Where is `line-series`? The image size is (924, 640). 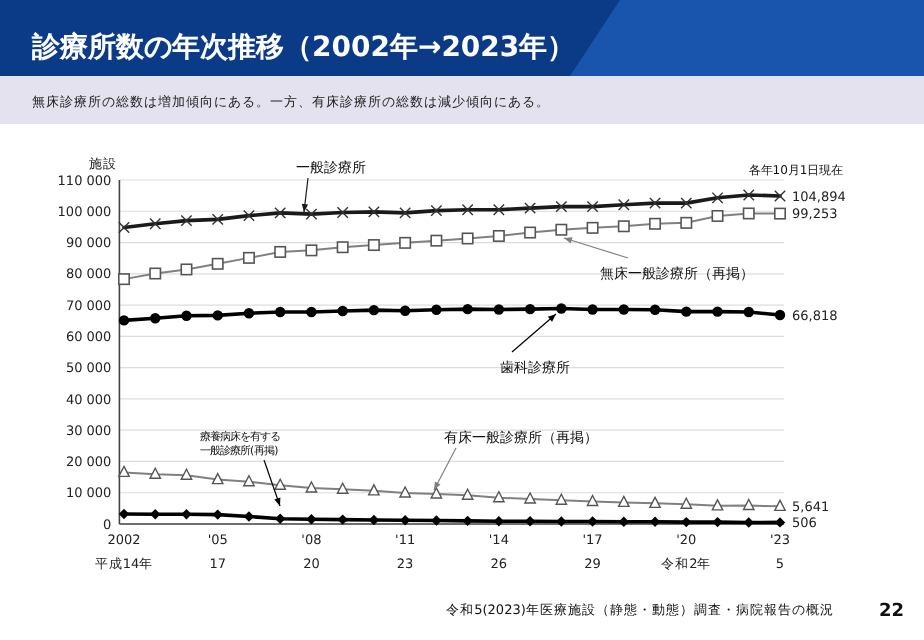 line-series is located at coordinates (452, 211).